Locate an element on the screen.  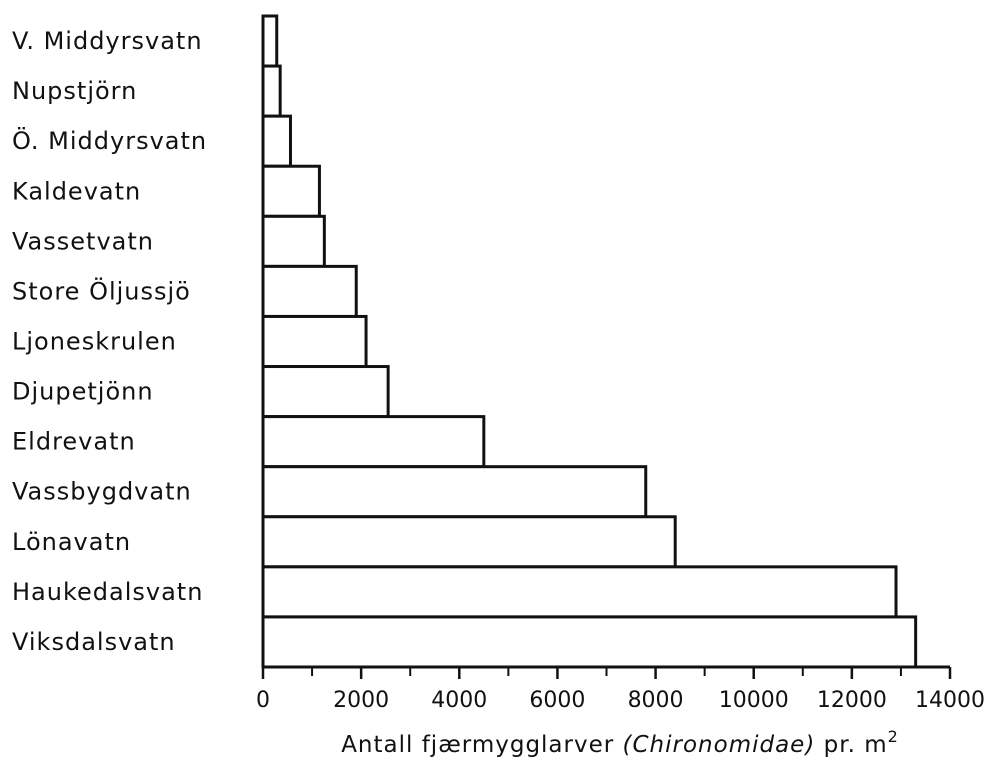
x-axis-title-italic: (Chironomidae) is located at coordinates (719, 745).